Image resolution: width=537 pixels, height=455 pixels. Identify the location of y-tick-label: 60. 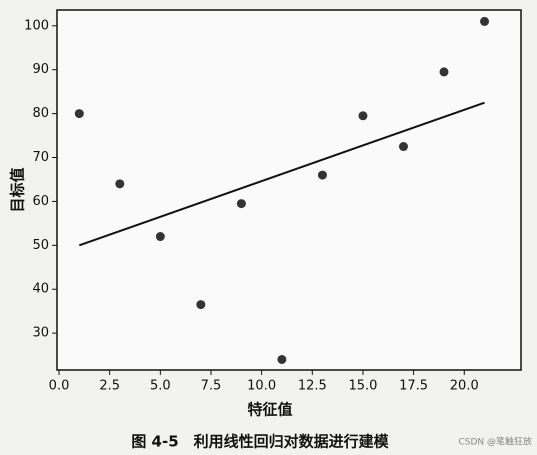
(40, 201).